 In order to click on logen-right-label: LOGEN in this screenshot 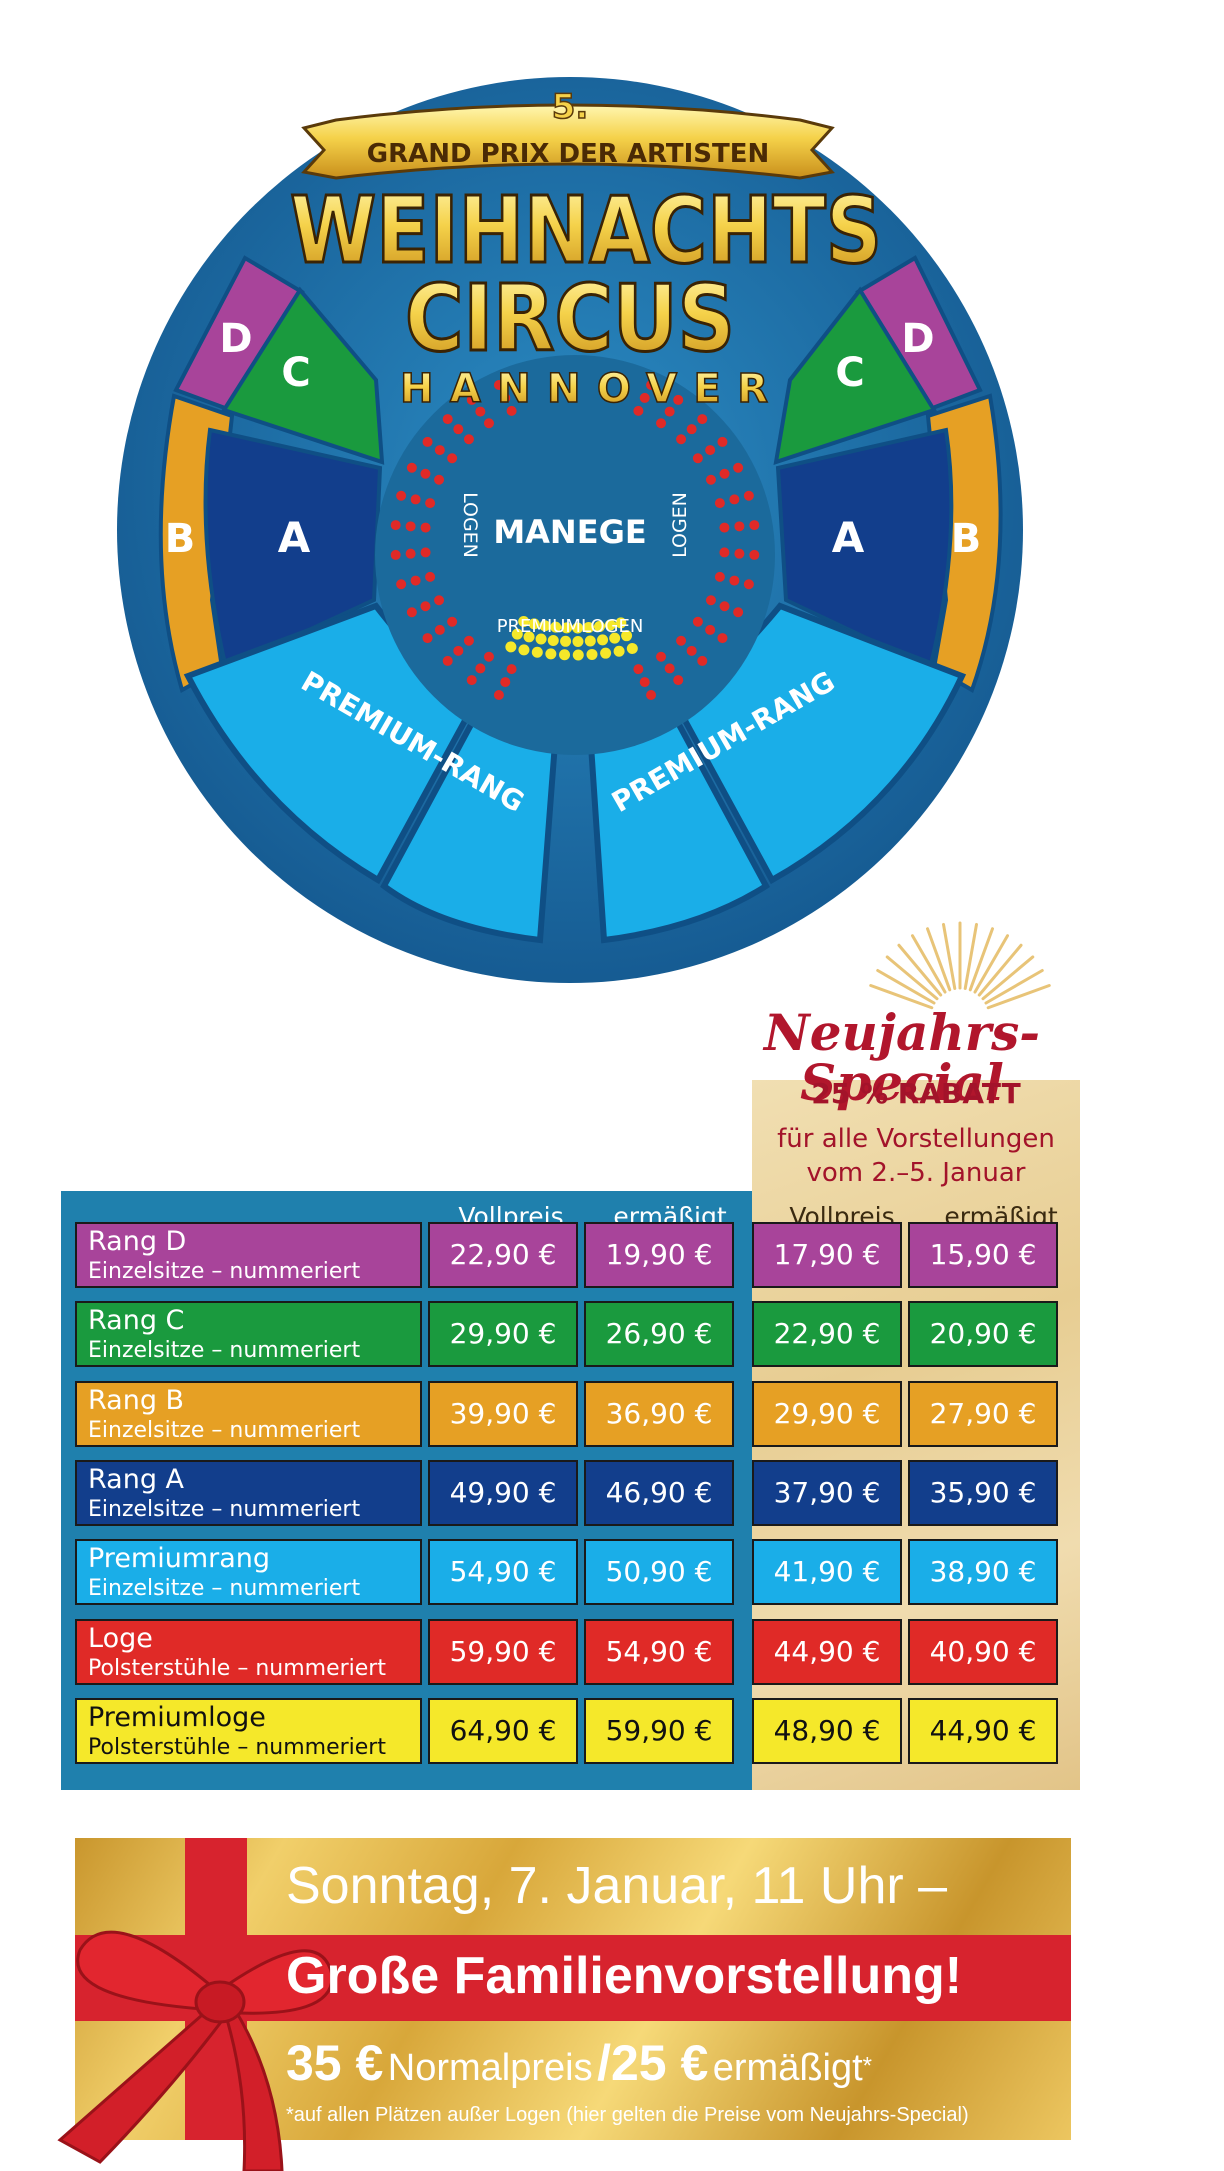, I will do `click(680, 525)`.